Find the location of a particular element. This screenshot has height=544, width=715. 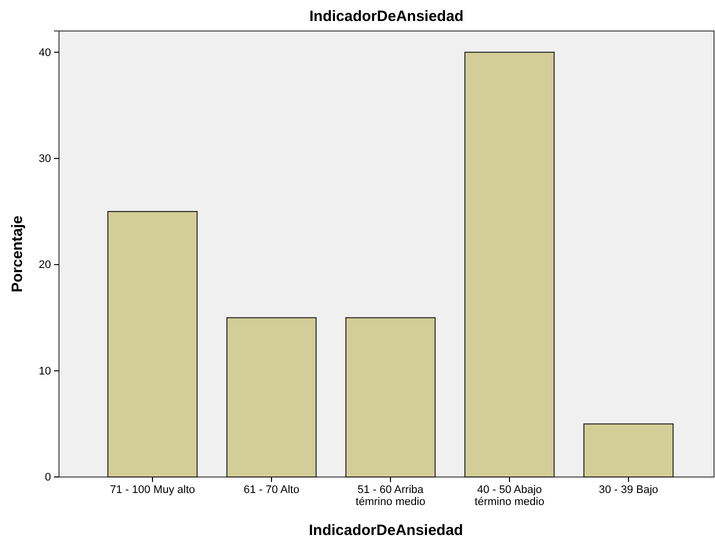

x-axis-title: IndicadorDeAnsiedad is located at coordinates (386, 530).